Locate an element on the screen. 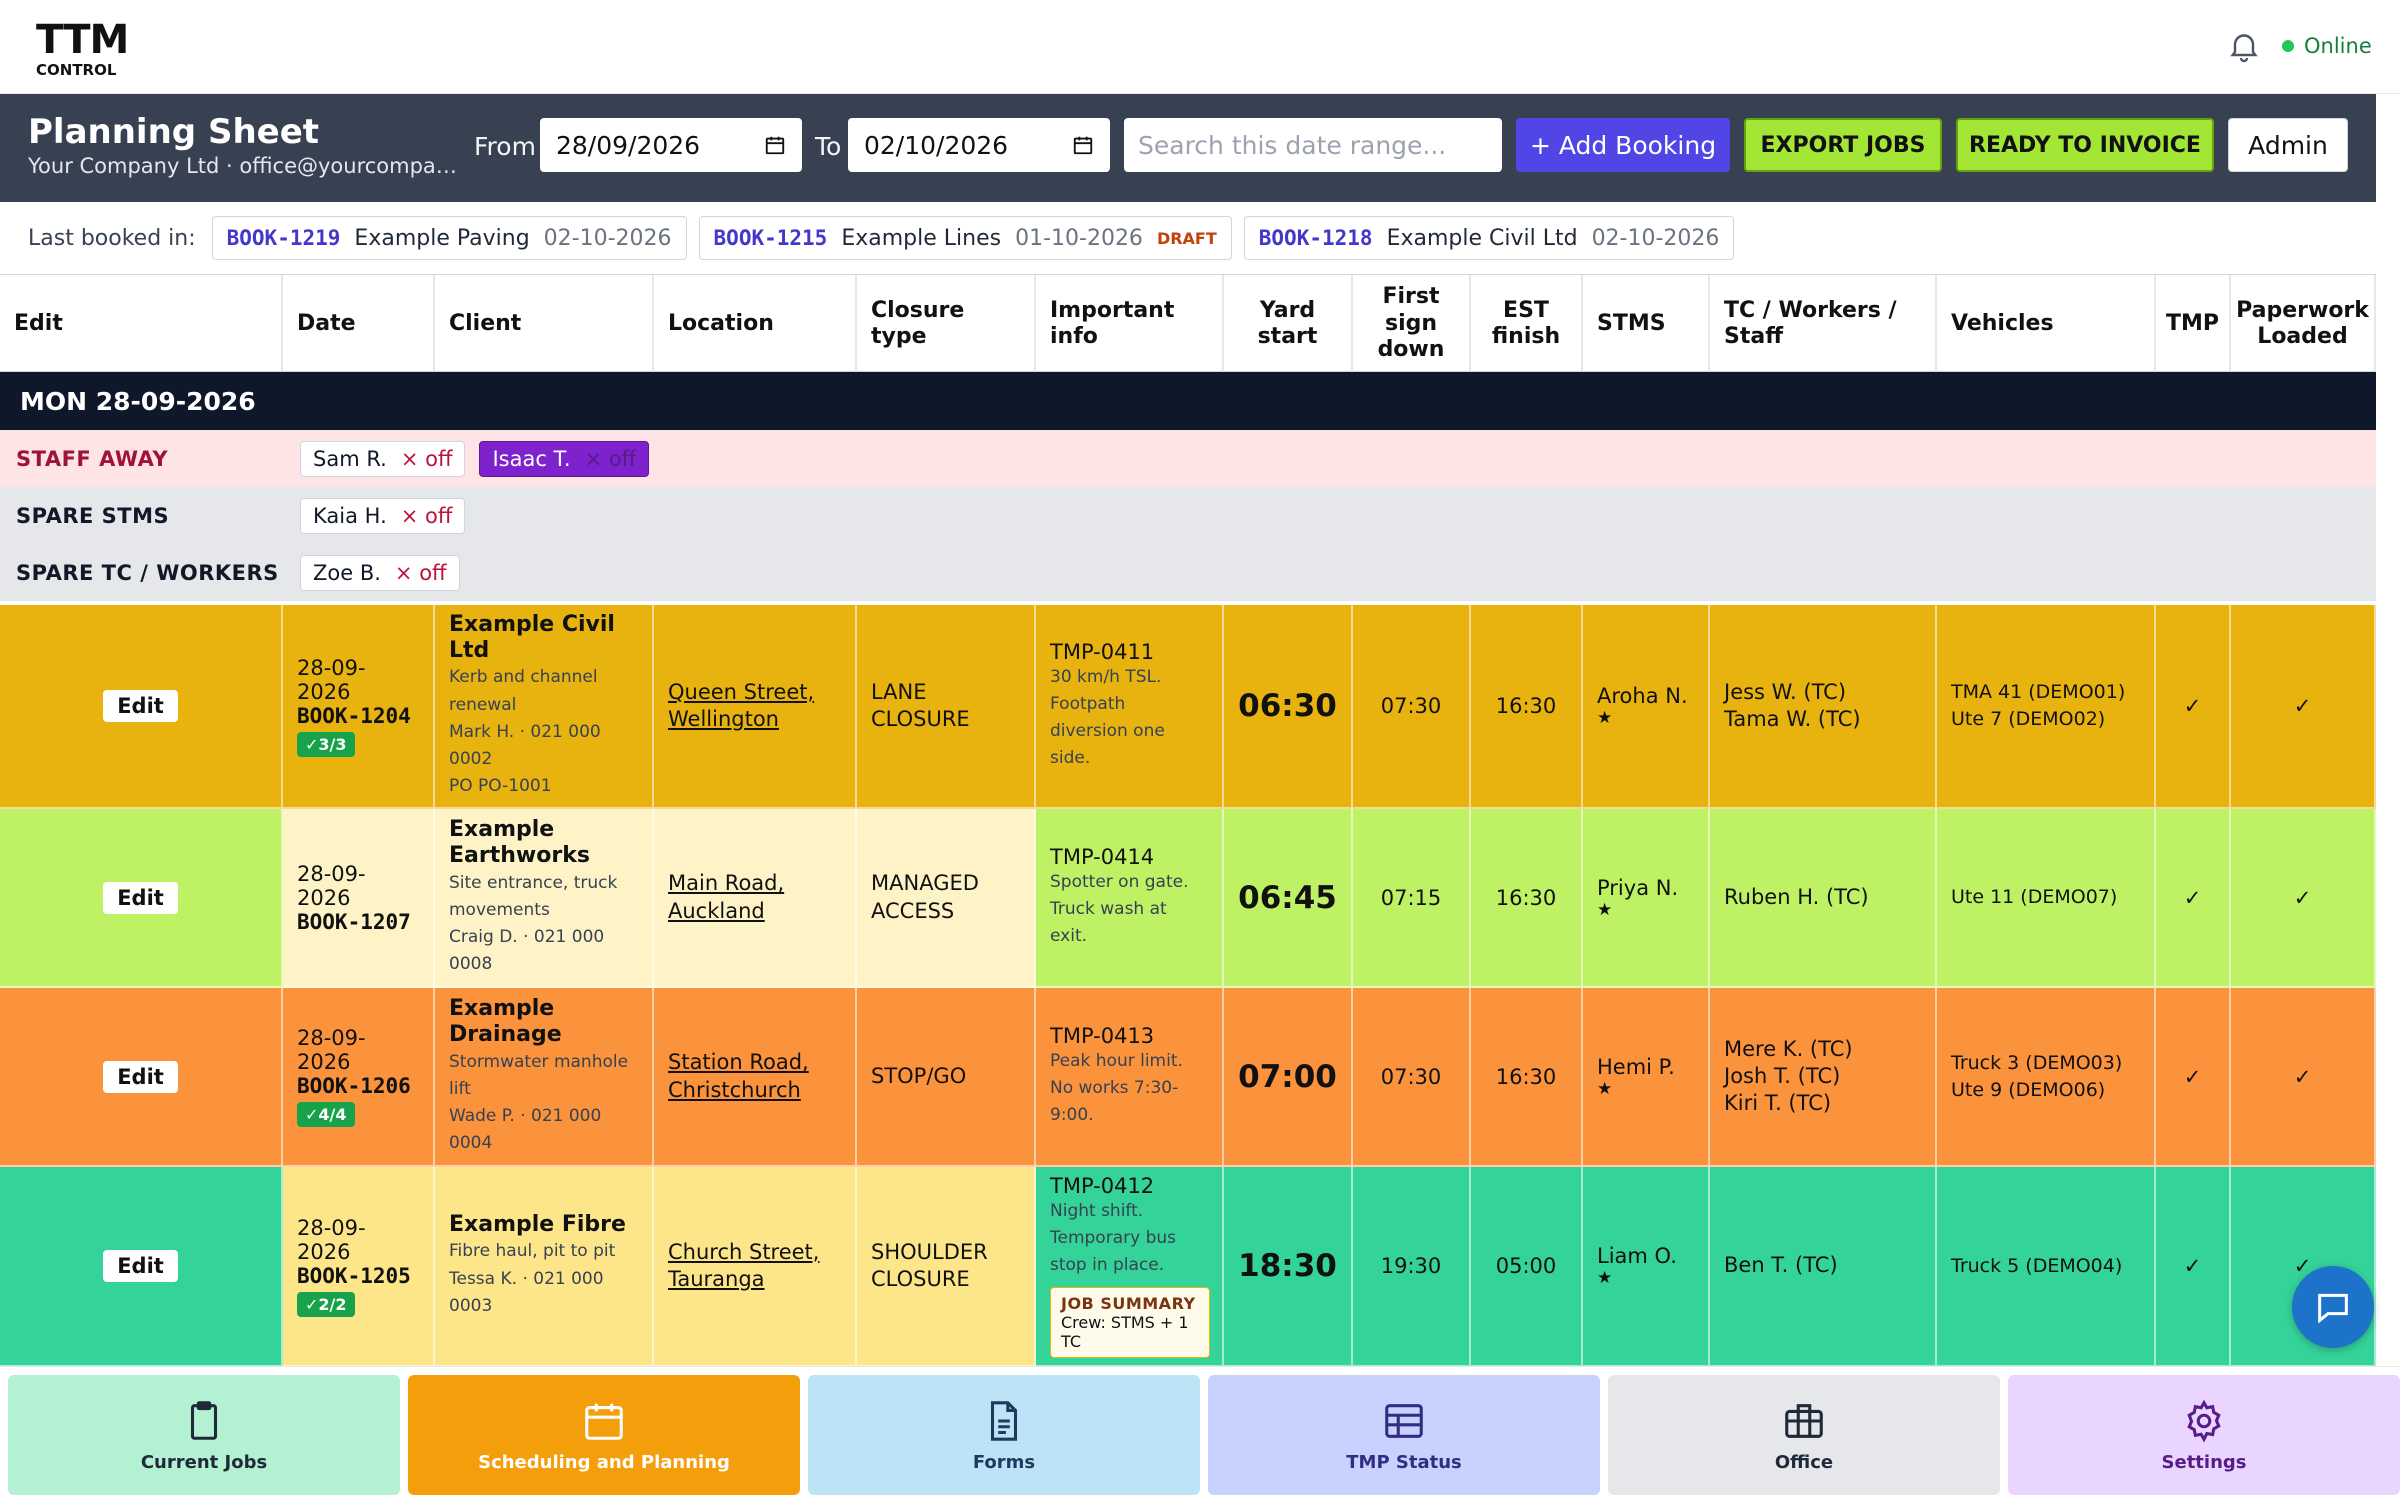  job-cell: Aroha N. ★ is located at coordinates (1646, 707).